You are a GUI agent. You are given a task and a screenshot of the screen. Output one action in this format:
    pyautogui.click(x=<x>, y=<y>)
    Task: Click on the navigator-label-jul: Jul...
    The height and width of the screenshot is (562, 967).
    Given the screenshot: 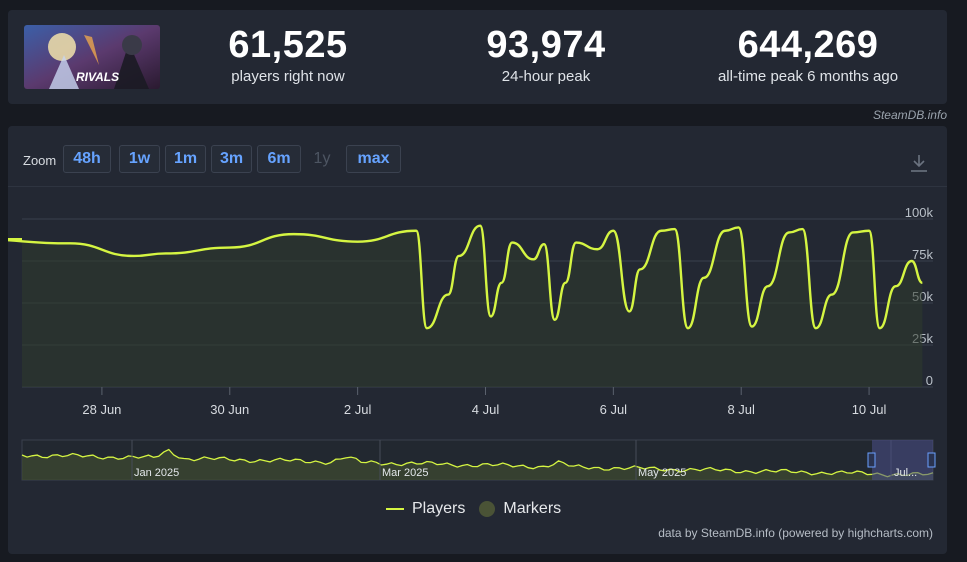 What is the action you would take?
    pyautogui.click(x=905, y=473)
    